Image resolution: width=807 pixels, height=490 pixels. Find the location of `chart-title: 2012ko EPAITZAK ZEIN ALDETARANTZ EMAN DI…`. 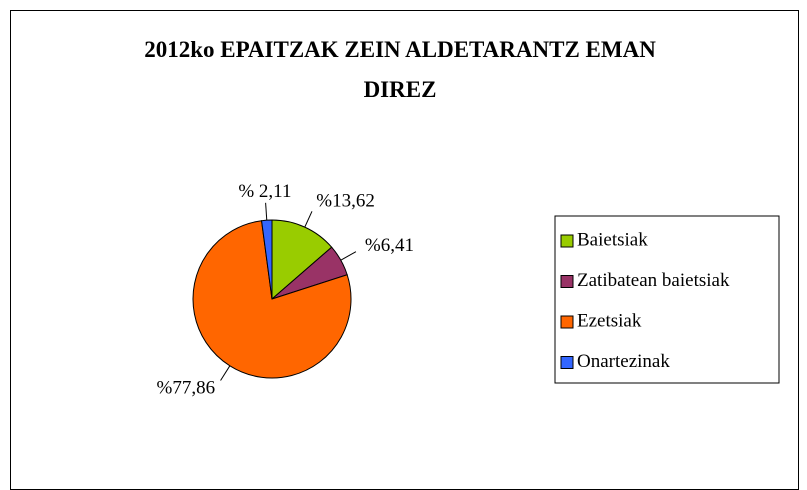

chart-title: 2012ko EPAITZAK ZEIN ALDETARANTZ EMAN DI… is located at coordinates (400, 69).